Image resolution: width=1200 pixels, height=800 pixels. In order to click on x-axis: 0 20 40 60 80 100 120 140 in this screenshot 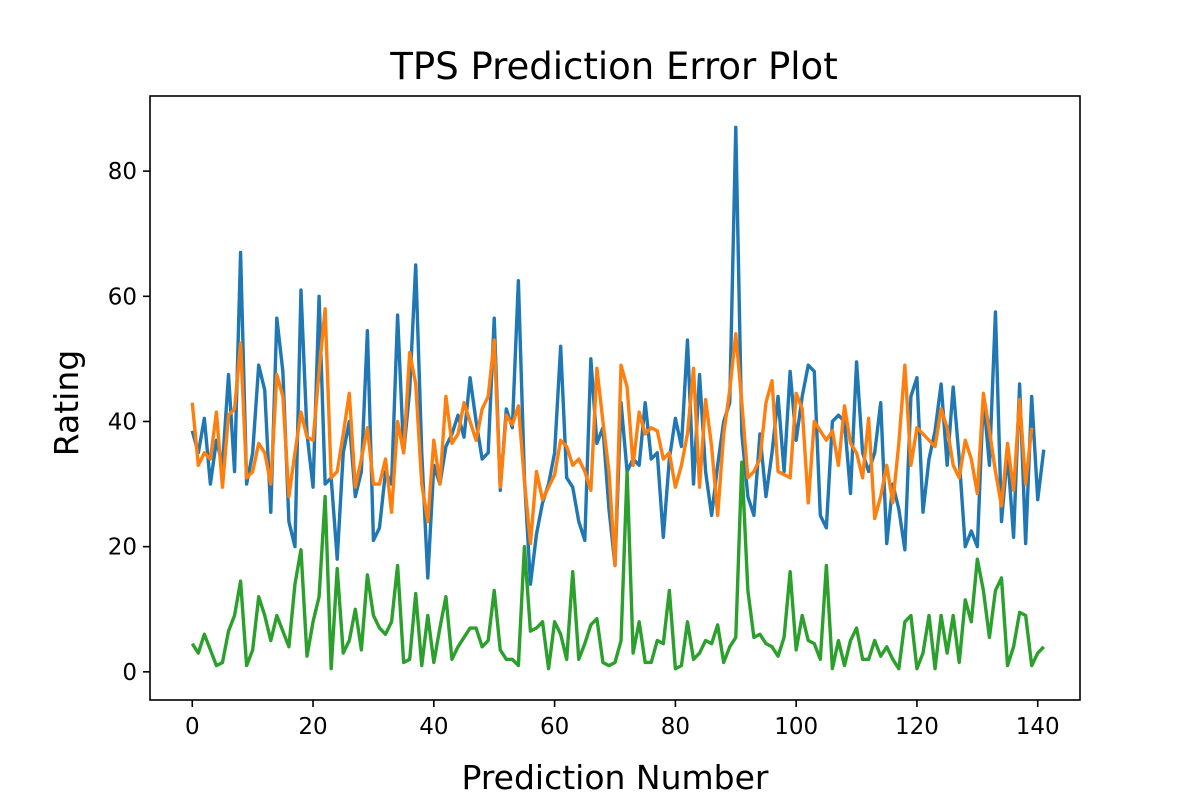, I will do `click(622, 720)`.